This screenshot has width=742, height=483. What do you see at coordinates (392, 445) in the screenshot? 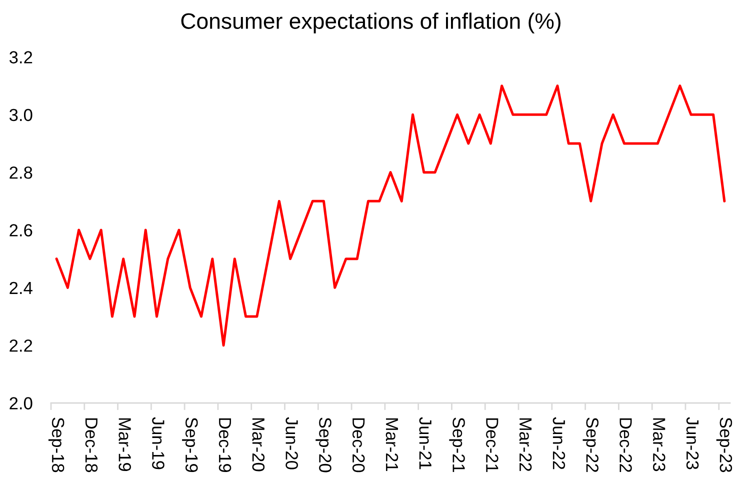
I see `x-tick-label: Mar-21` at bounding box center [392, 445].